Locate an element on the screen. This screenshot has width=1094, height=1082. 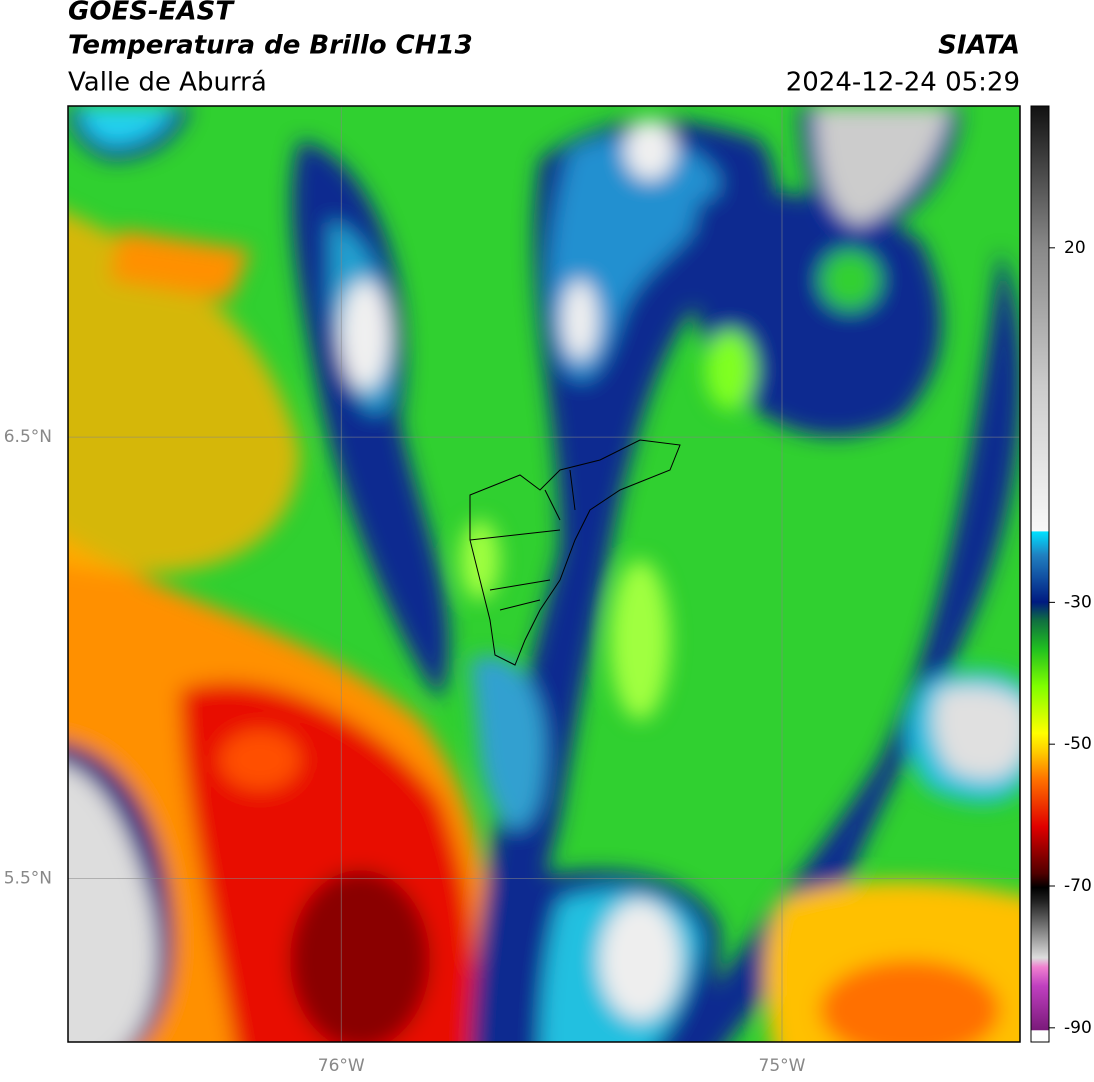
title: GOES-EAST is located at coordinates (151, 13).